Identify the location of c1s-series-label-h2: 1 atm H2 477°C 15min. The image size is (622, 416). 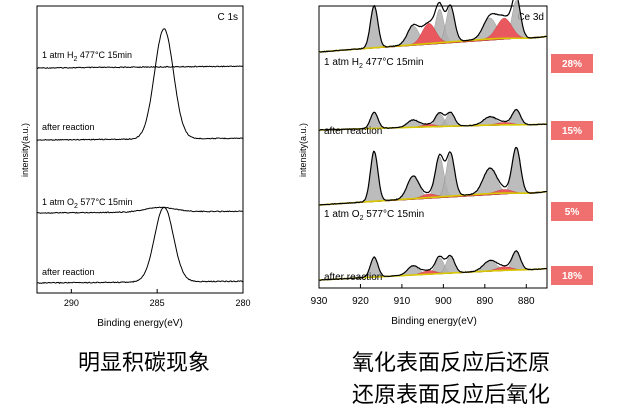
(87, 56).